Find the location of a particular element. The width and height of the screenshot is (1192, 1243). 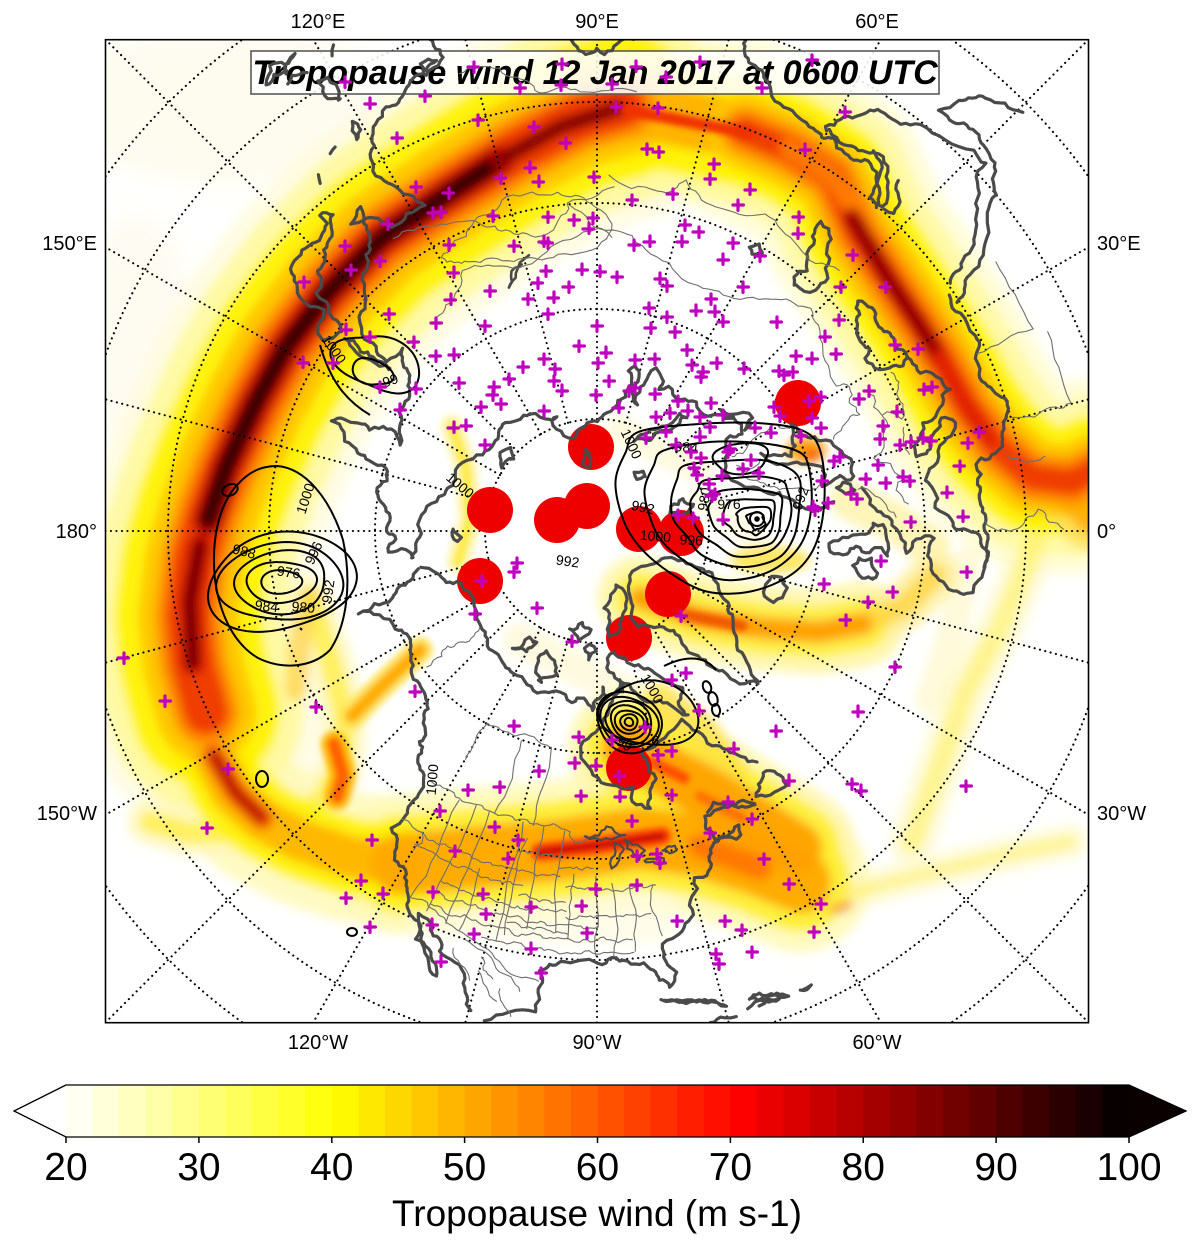

svg-text: 984 is located at coordinates (266, 606).